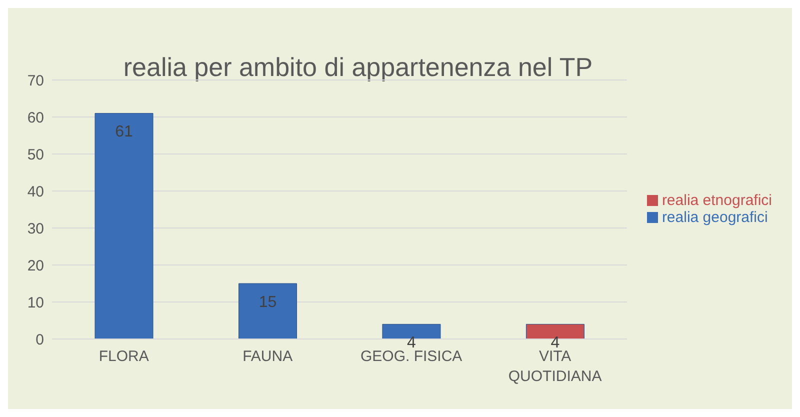  Describe the element at coordinates (358, 67) in the screenshot. I see `chart-title: realia per ambito di appartenenza nel TP` at that location.